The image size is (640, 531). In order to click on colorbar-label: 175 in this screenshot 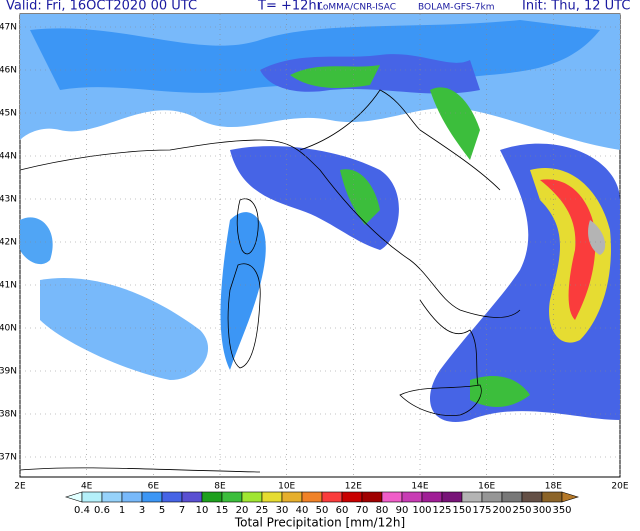, I will do `click(481, 510)`.